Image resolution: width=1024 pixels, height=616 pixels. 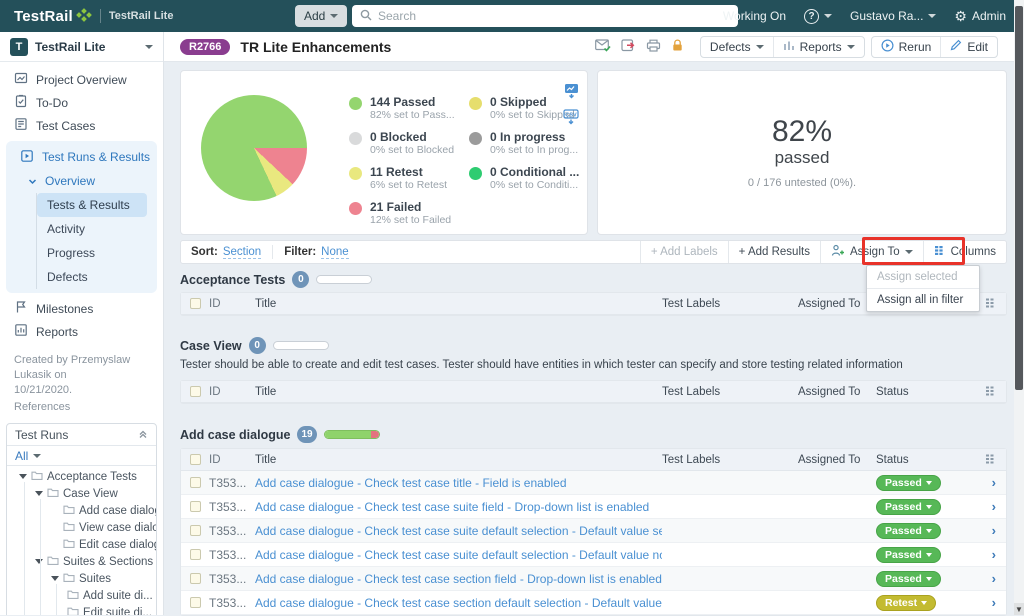 What do you see at coordinates (81, 578) in the screenshot?
I see `tree-item: Suites` at bounding box center [81, 578].